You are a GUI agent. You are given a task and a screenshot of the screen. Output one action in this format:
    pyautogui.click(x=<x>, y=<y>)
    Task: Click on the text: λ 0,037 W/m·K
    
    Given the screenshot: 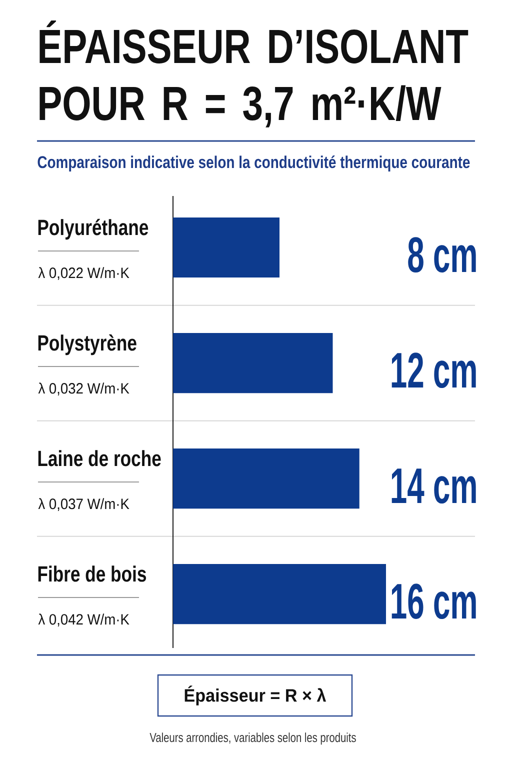 What is the action you would take?
    pyautogui.click(x=84, y=504)
    